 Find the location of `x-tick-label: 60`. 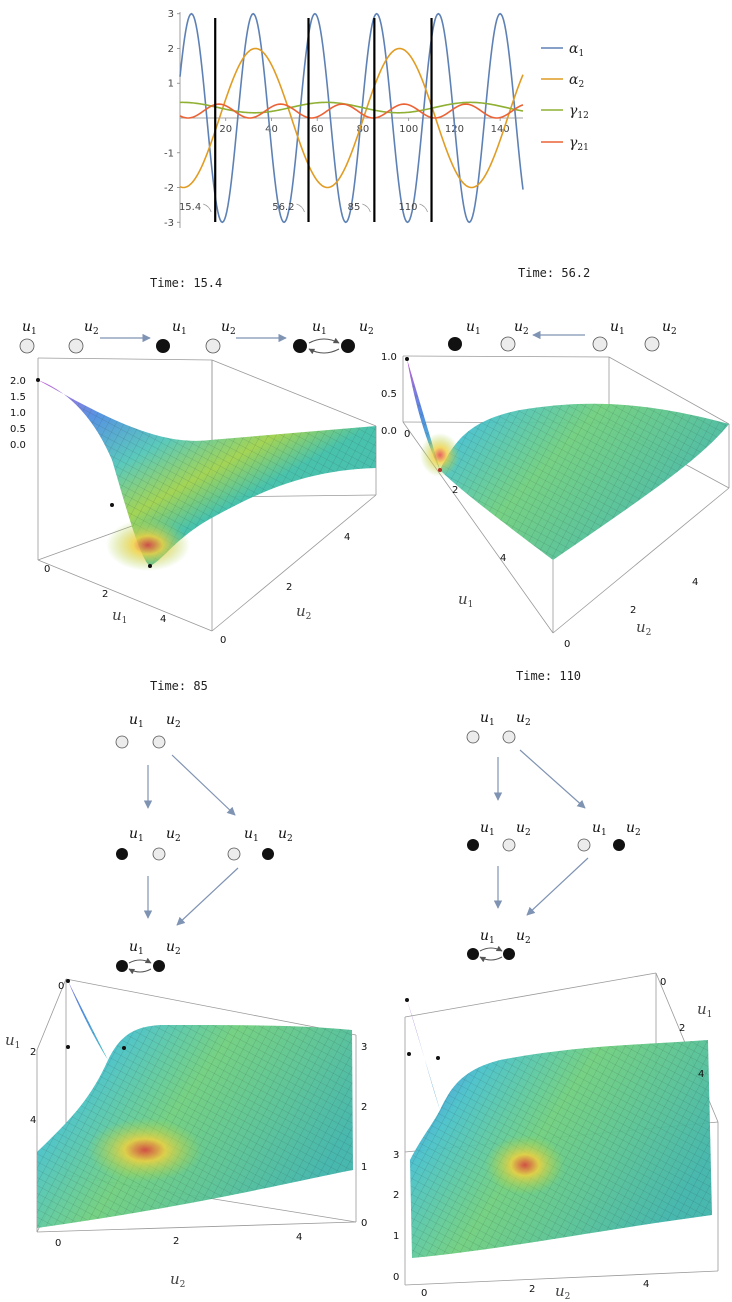

x-tick-label: 60 is located at coordinates (317, 129).